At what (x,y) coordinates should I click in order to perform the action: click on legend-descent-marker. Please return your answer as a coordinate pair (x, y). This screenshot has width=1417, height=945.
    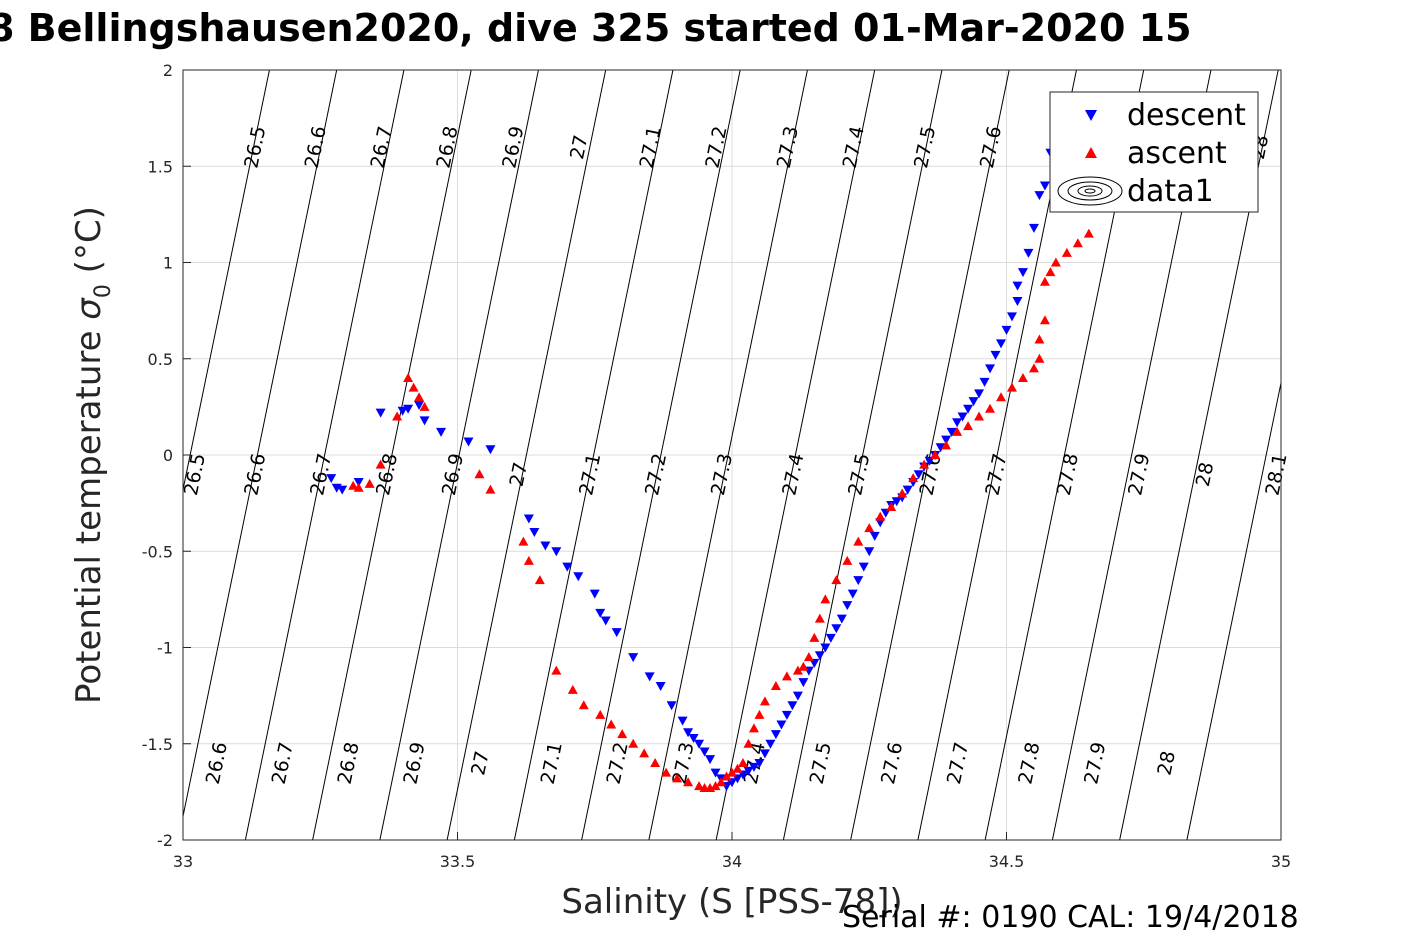
    Looking at the image, I should click on (1091, 115).